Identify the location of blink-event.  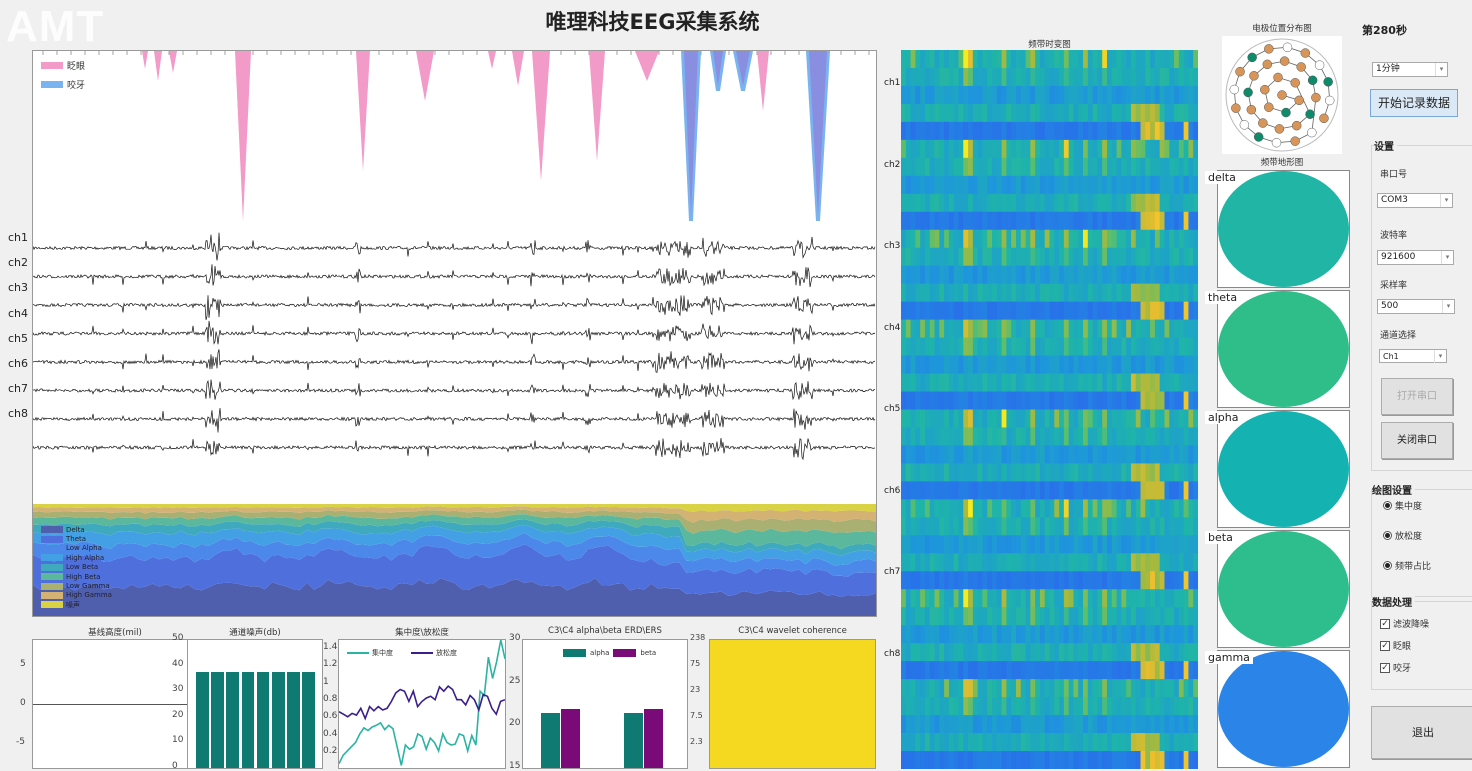
(243, 136).